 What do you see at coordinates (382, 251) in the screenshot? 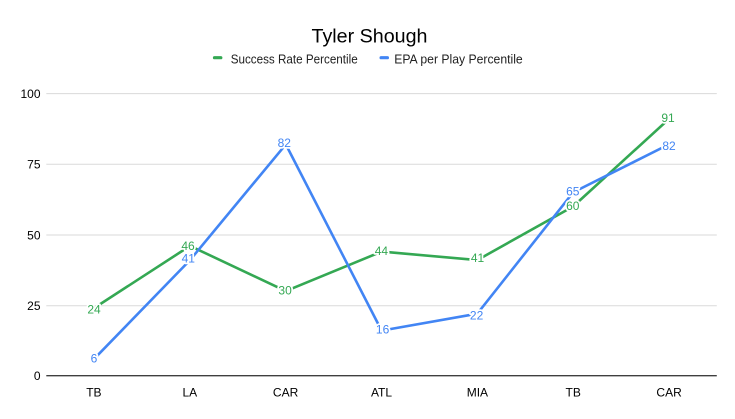
I see `svg-text: 44` at bounding box center [382, 251].